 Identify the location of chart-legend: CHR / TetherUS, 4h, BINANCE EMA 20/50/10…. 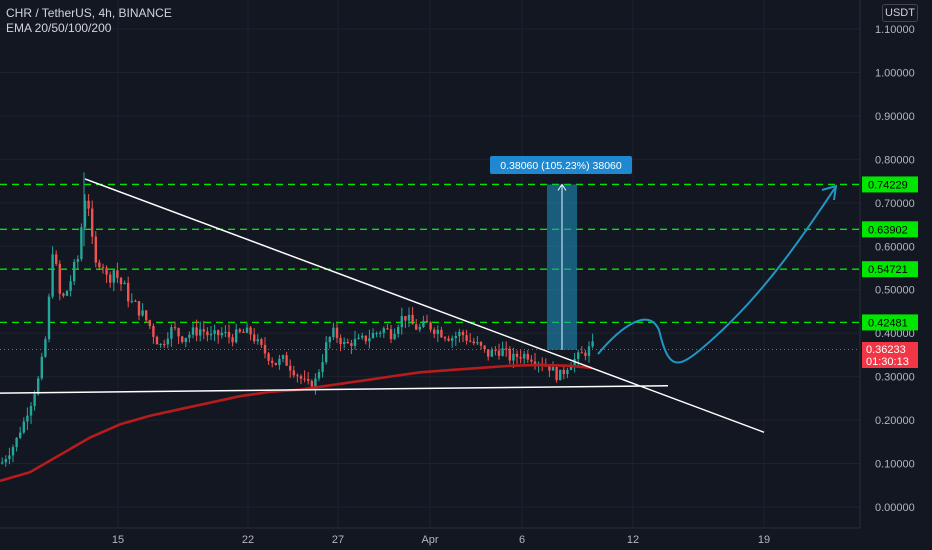
(89, 21).